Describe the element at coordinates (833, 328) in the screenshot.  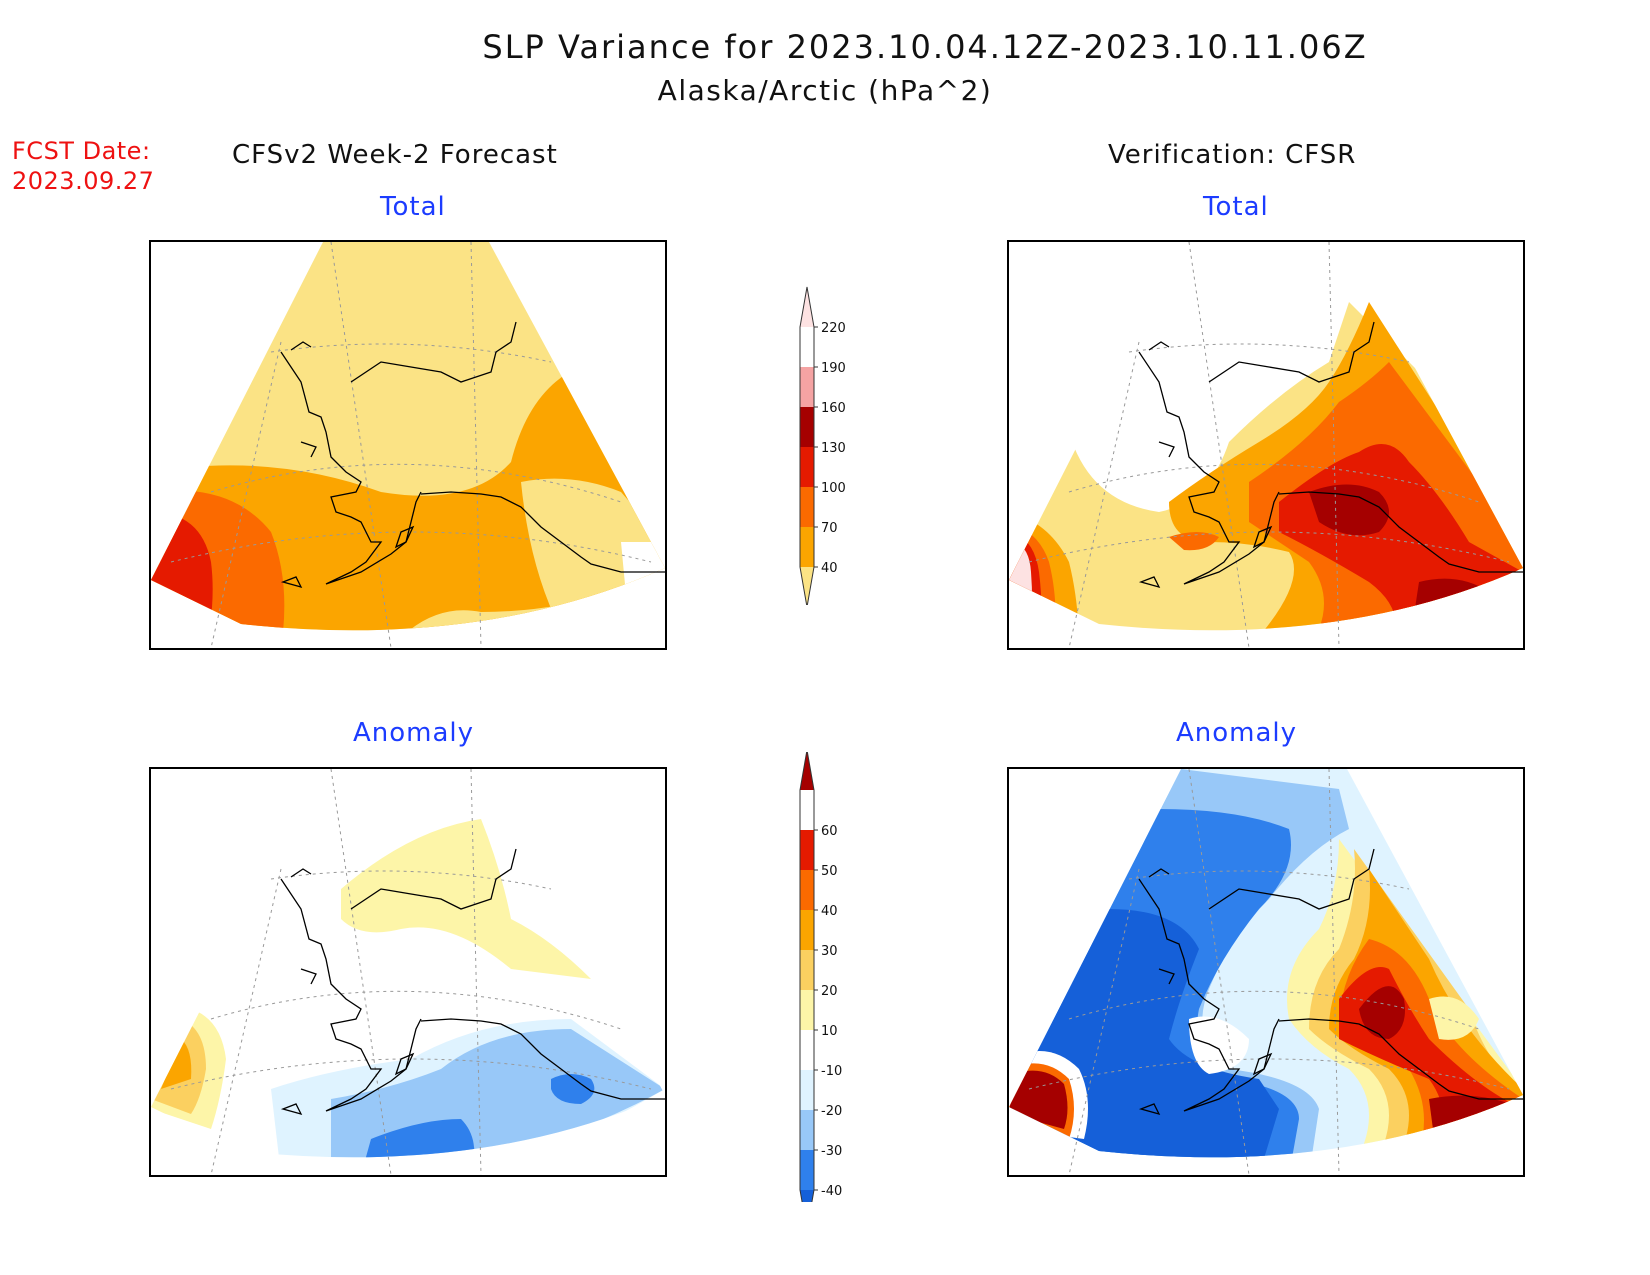
I see `total-colorbar-tick-label: 220` at that location.